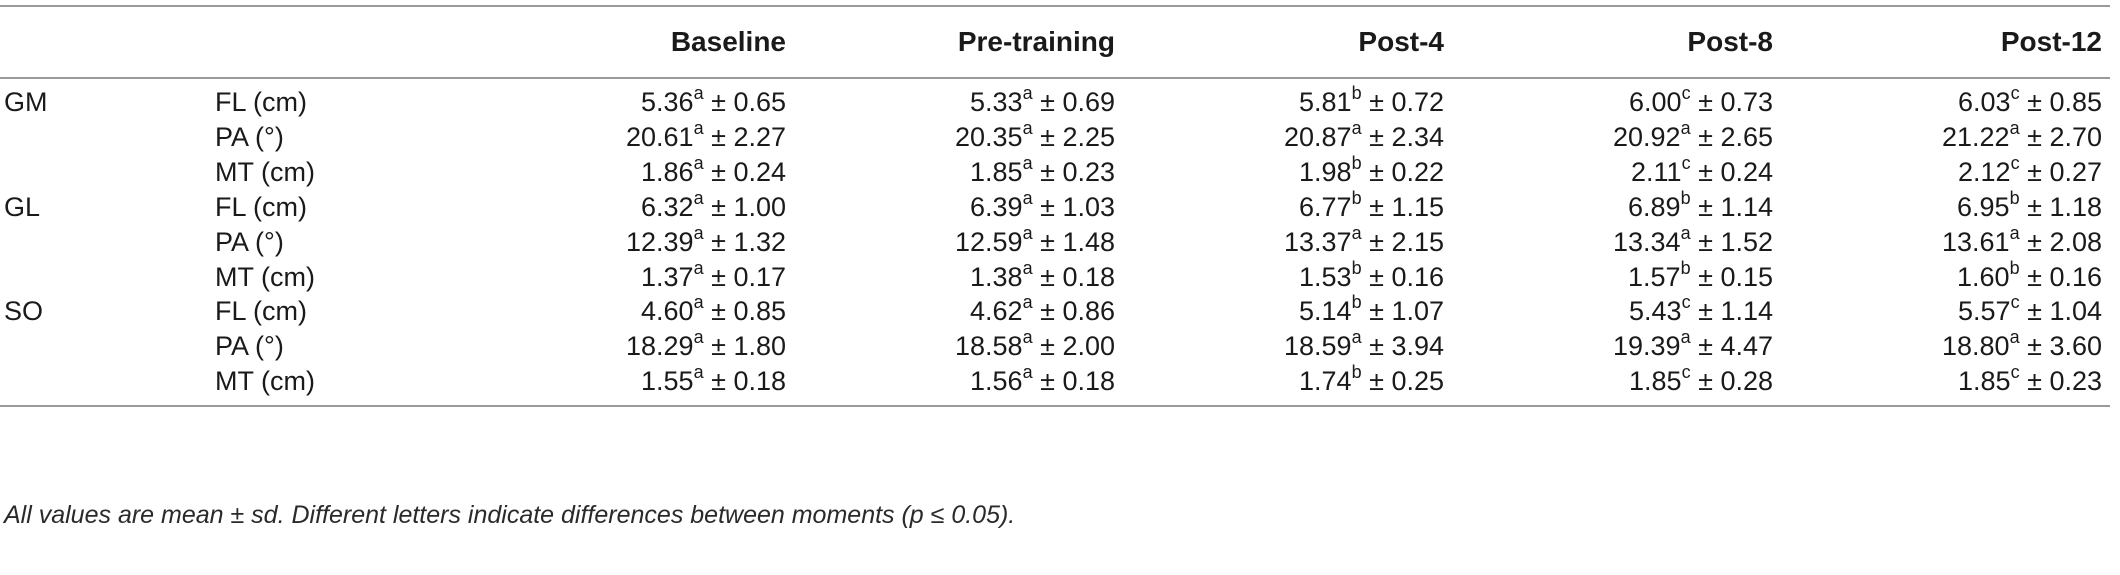 This screenshot has height=575, width=2120. I want to click on sd-value: 0.28, so click(1746, 381).